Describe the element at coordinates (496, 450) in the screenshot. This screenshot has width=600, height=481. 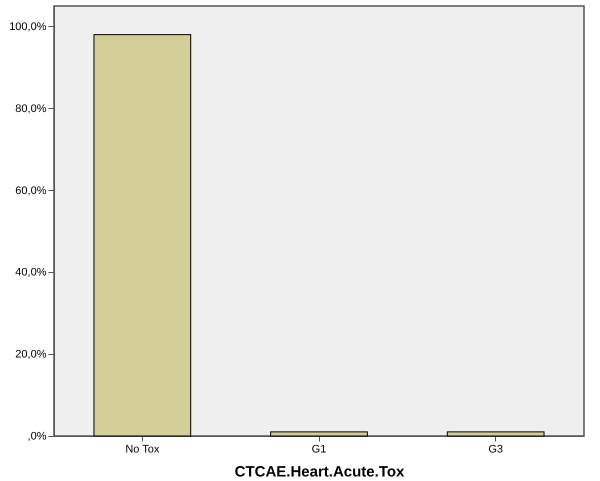
I see `x-tick-label: G3` at that location.